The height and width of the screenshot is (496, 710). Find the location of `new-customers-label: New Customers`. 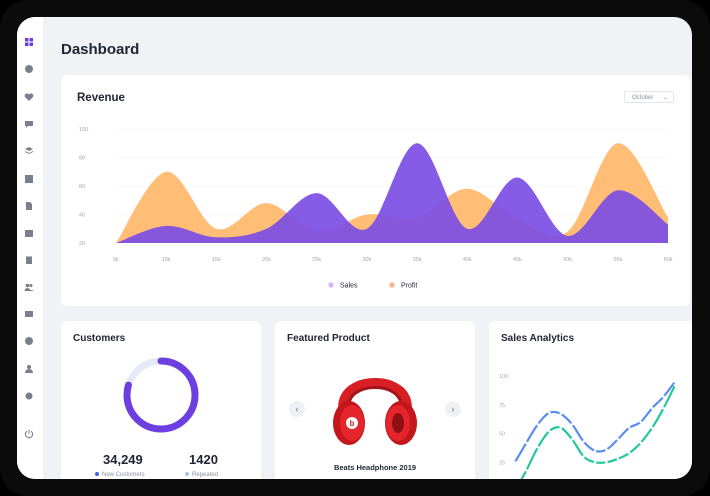

new-customers-label: New Customers is located at coordinates (123, 475).